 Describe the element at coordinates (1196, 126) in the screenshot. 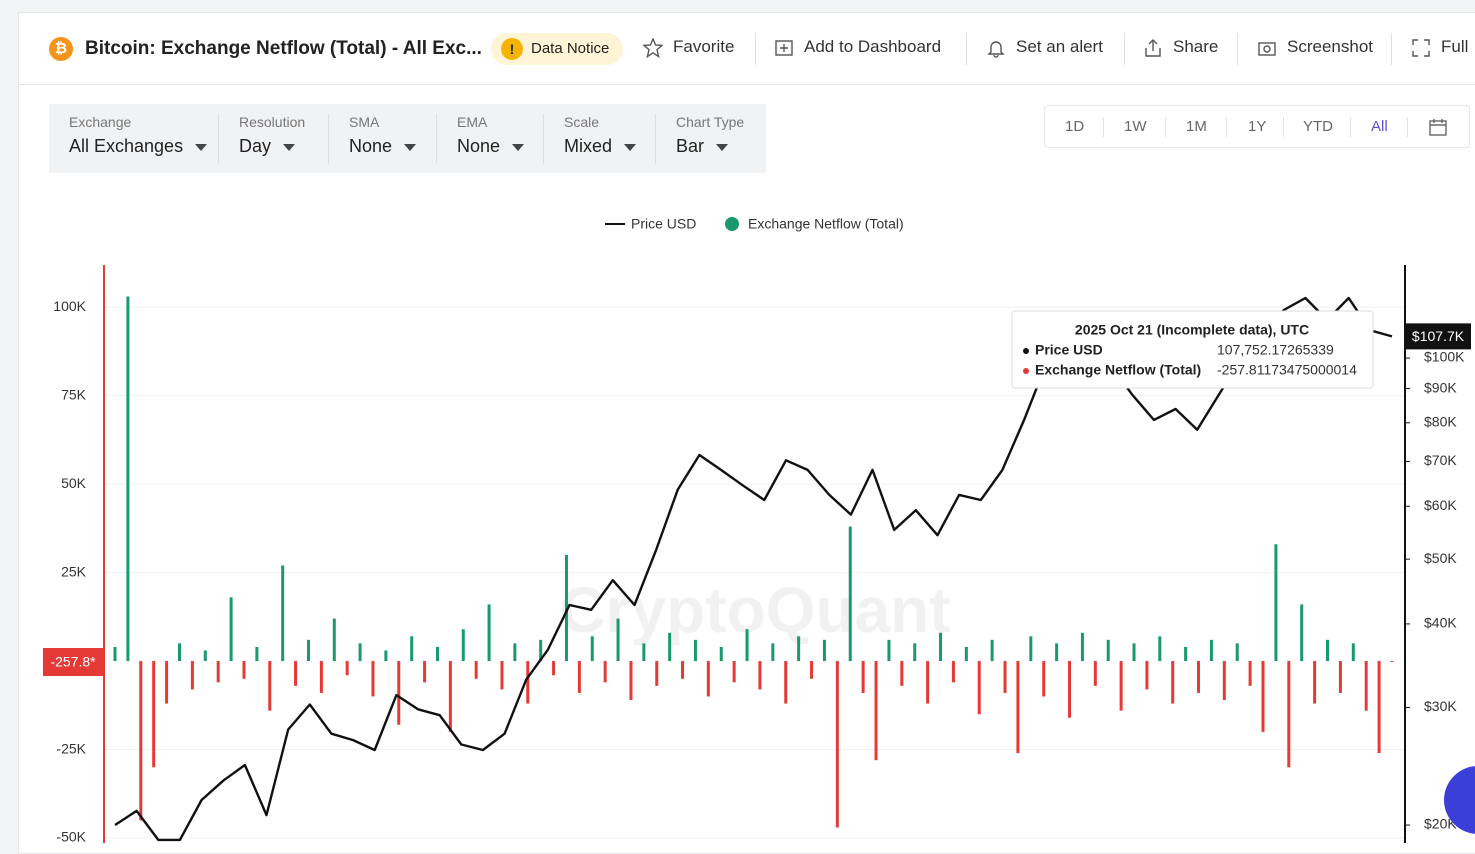

I see `range-button: 1M` at that location.